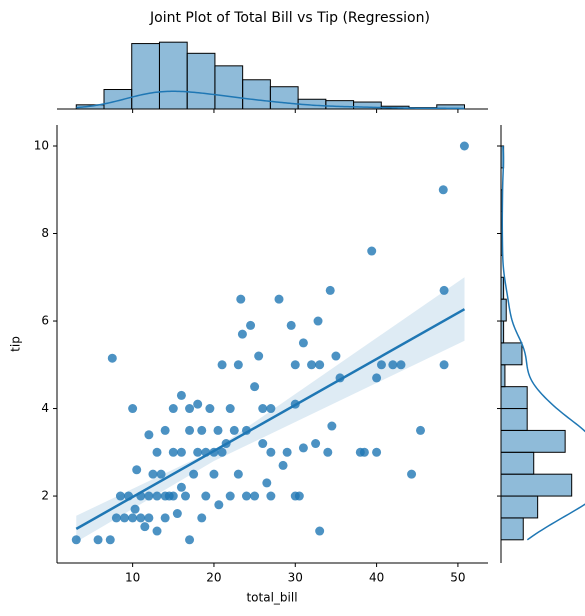 The image size is (585, 616). What do you see at coordinates (45, 496) in the screenshot?
I see `y-tick-label: 2` at bounding box center [45, 496].